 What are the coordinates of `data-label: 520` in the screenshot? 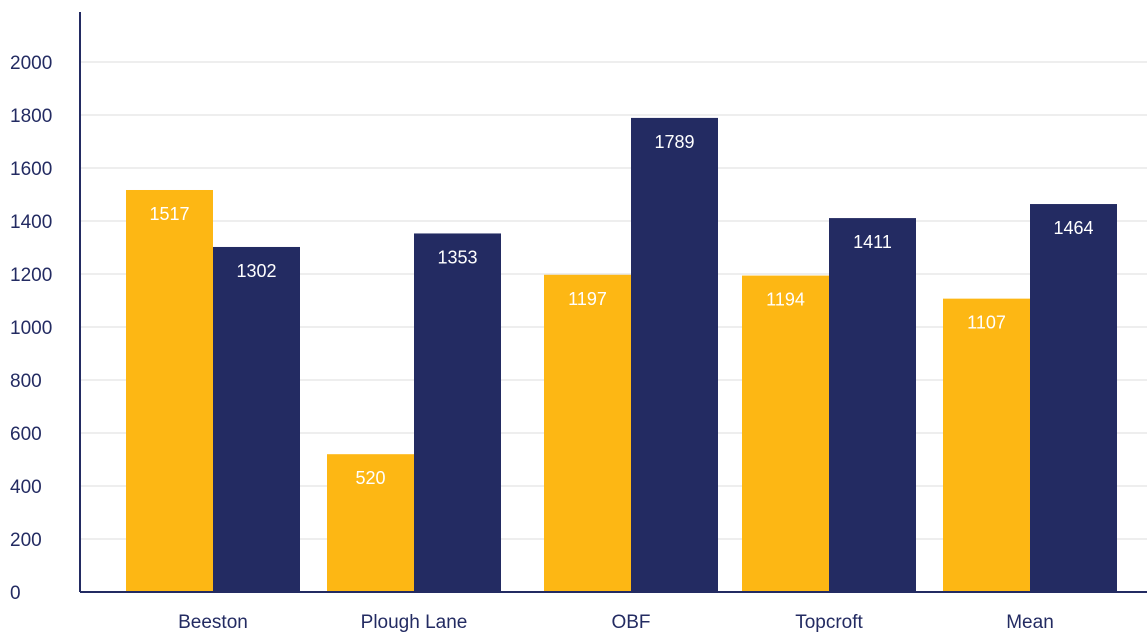 It's located at (370, 478).